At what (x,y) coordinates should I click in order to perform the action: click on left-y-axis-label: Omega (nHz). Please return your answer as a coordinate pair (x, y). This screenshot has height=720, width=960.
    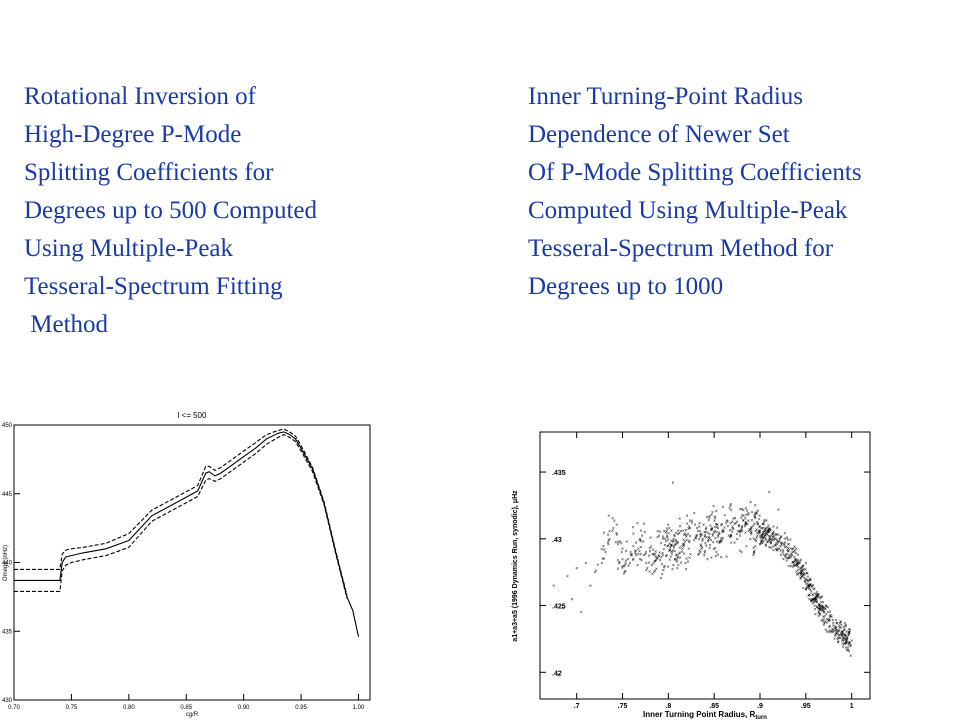
    Looking at the image, I should click on (6, 563).